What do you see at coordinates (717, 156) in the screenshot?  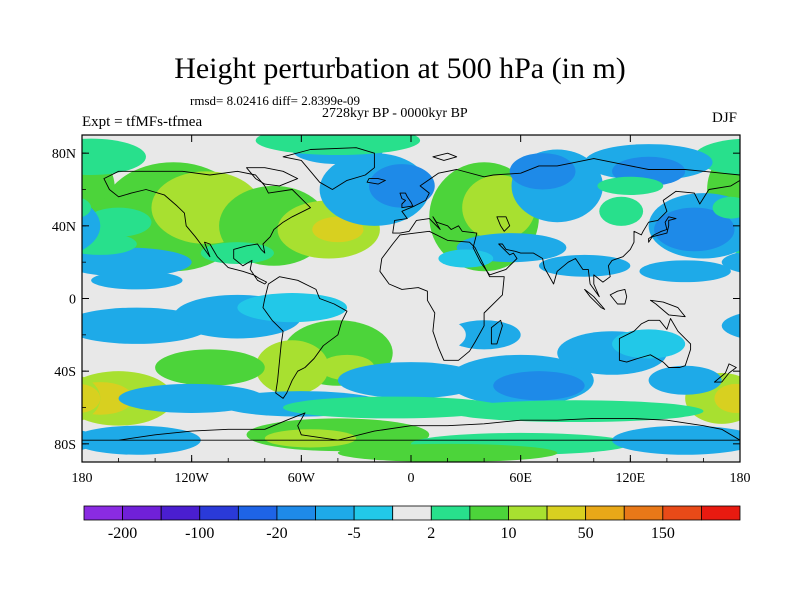 I see `blob-arctic-pos-wrap` at bounding box center [717, 156].